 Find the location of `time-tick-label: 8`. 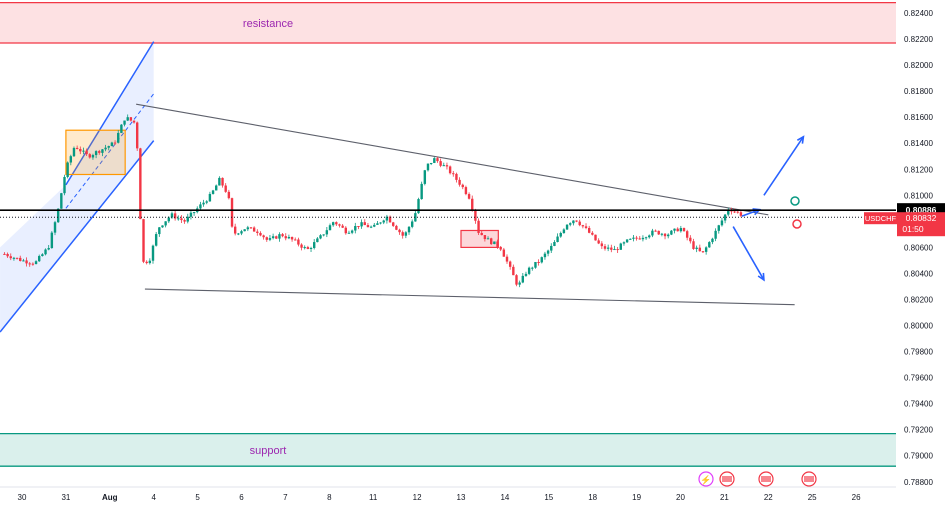

time-tick-label: 8 is located at coordinates (329, 497).